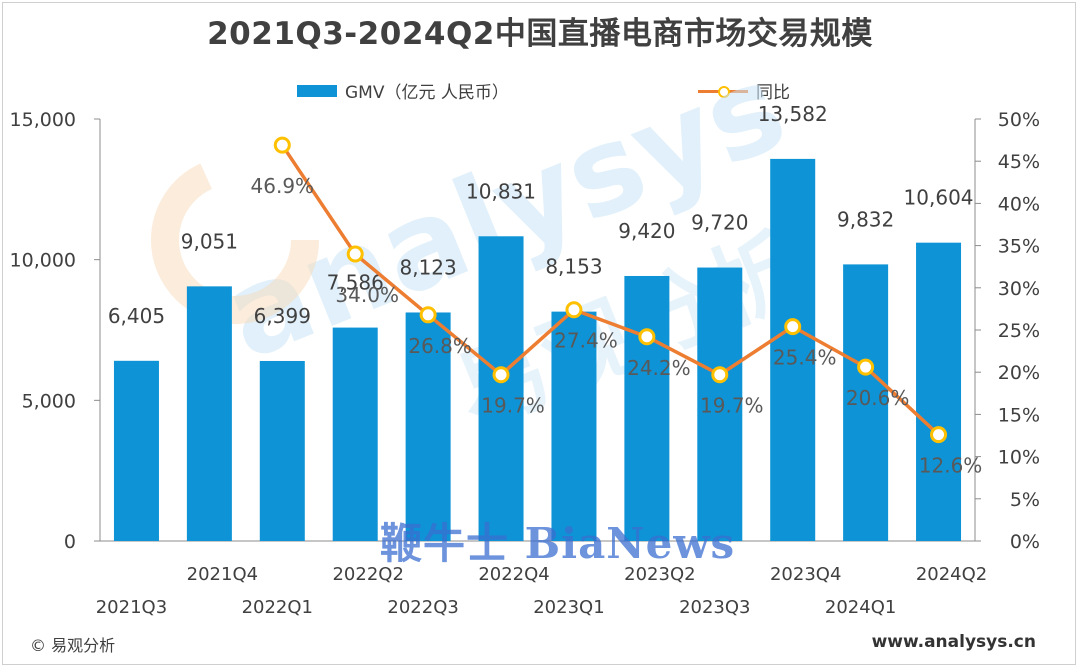  I want to click on legend-bar-label: GMV（亿元 人民币）, so click(427, 93).